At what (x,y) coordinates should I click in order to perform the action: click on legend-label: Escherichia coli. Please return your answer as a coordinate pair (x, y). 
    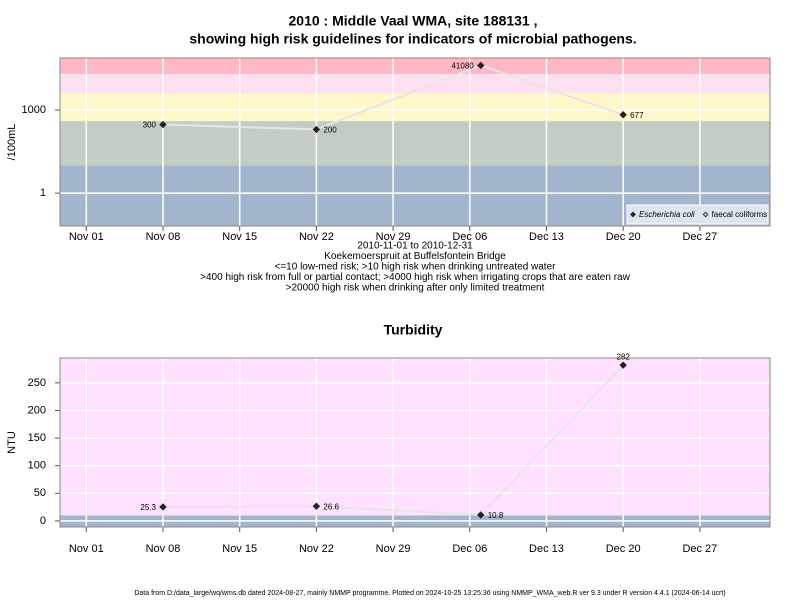
    Looking at the image, I should click on (667, 214).